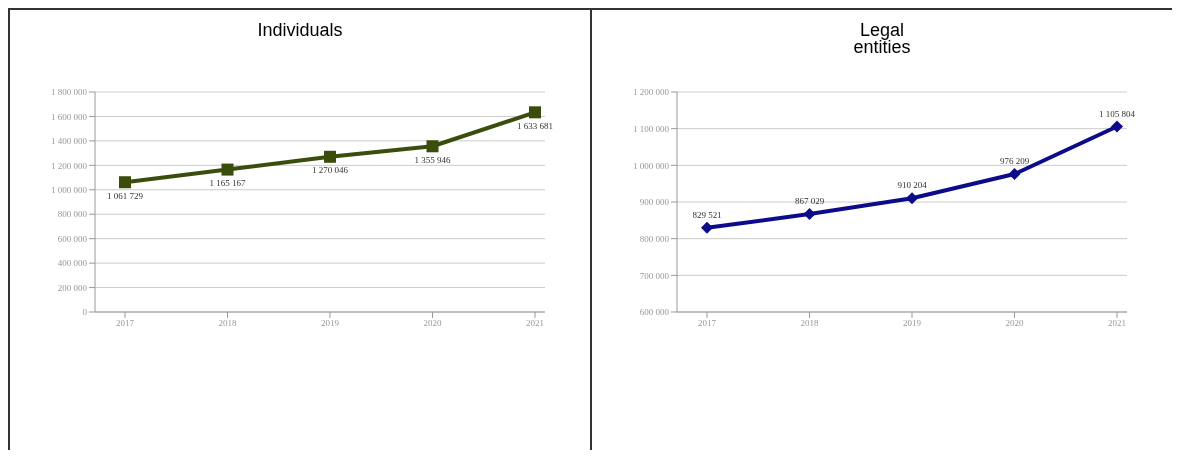 The width and height of the screenshot is (1180, 461). I want to click on chart-title: Individuals, so click(300, 31).